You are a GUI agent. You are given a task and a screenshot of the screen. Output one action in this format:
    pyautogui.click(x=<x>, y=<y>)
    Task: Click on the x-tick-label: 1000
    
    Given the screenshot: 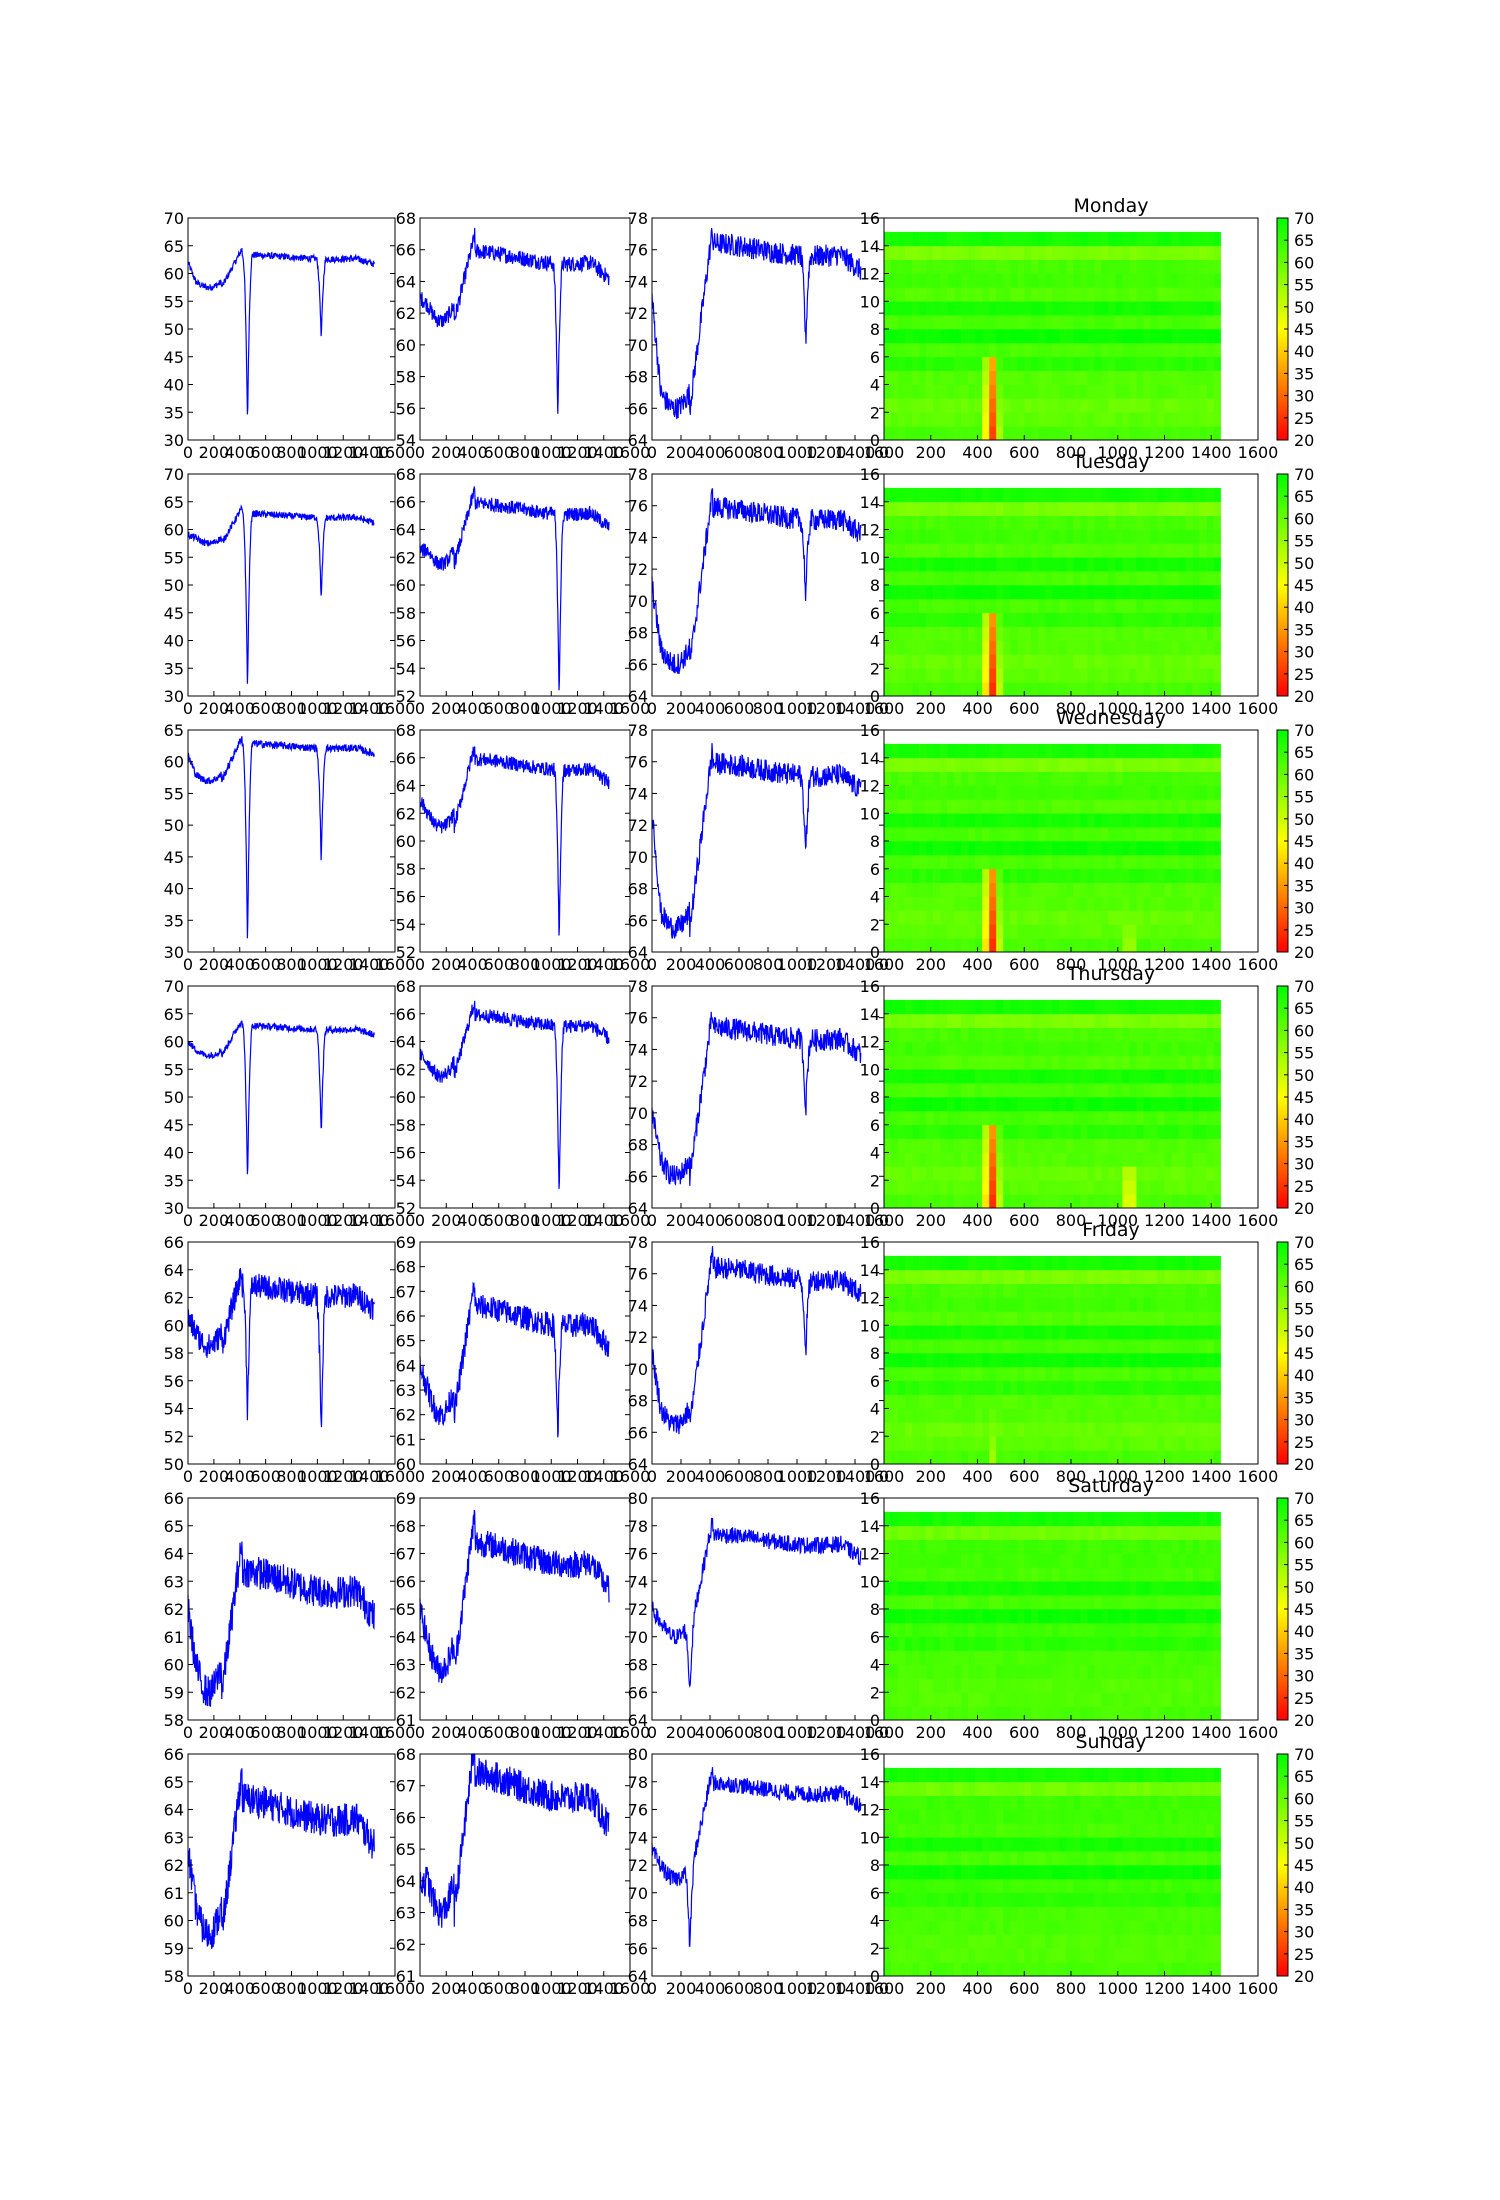 What is the action you would take?
    pyautogui.click(x=797, y=452)
    